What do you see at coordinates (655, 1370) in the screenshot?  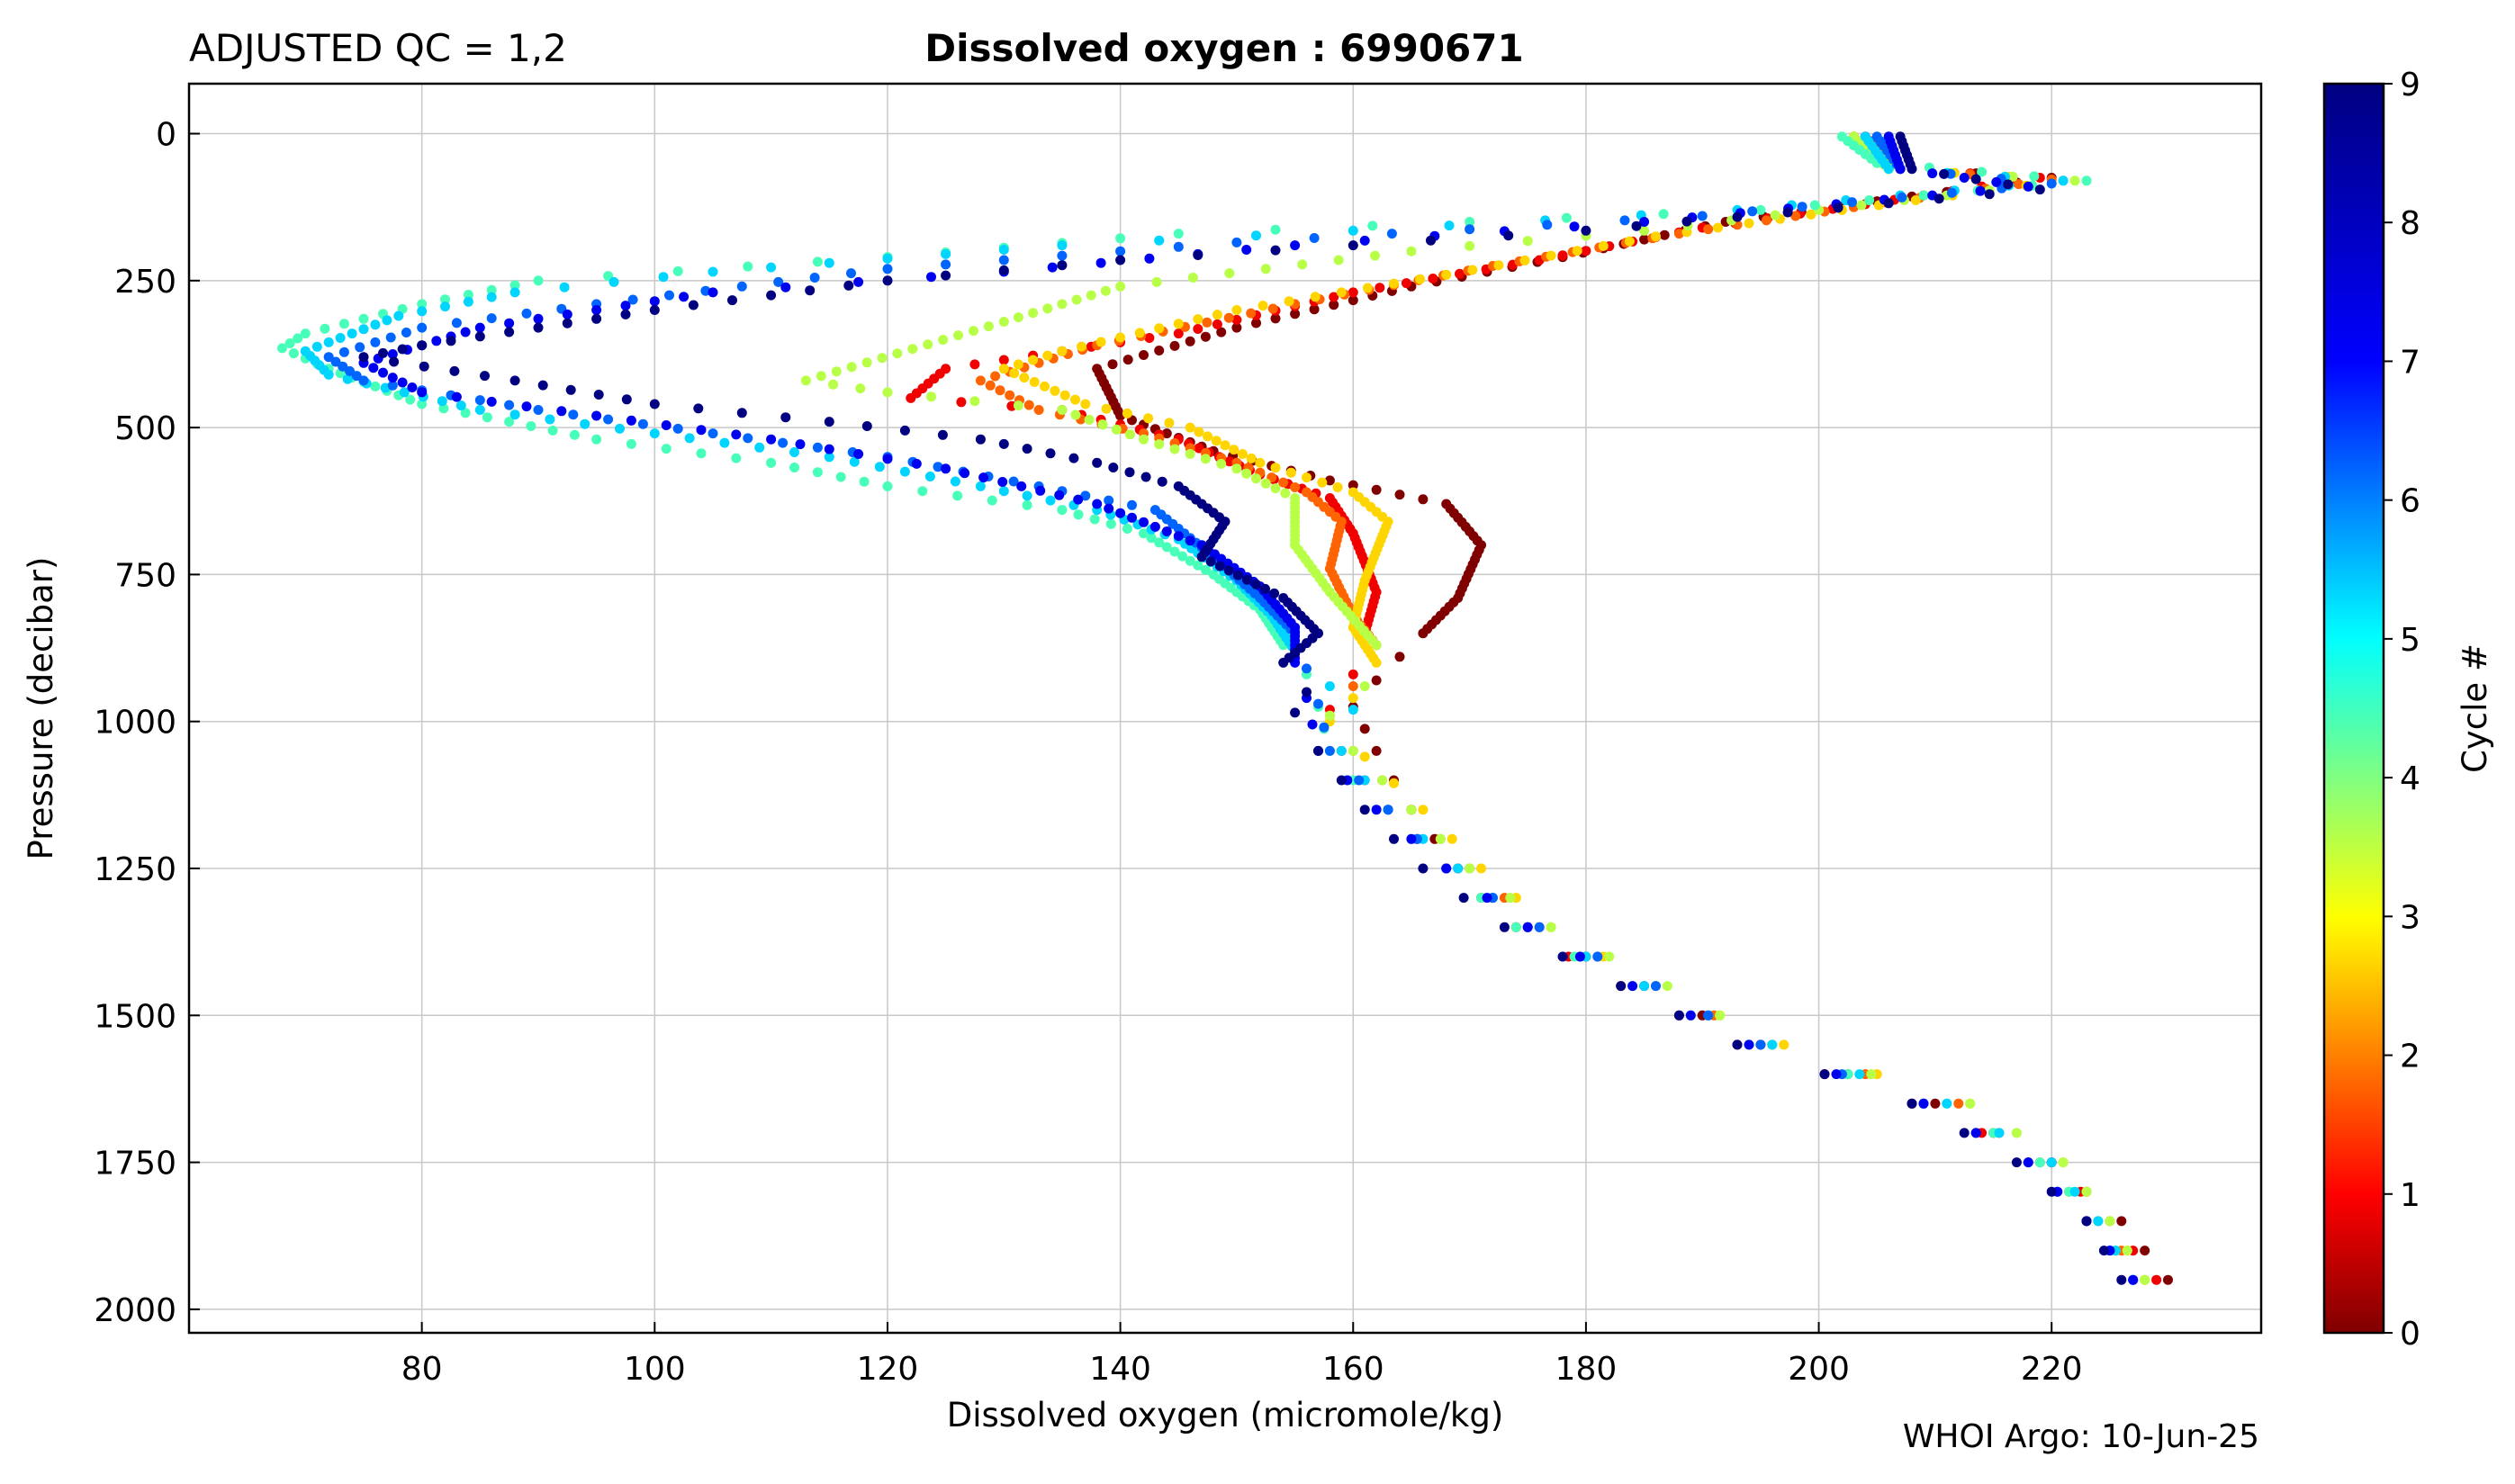 I see `x-tick-label: 100` at bounding box center [655, 1370].